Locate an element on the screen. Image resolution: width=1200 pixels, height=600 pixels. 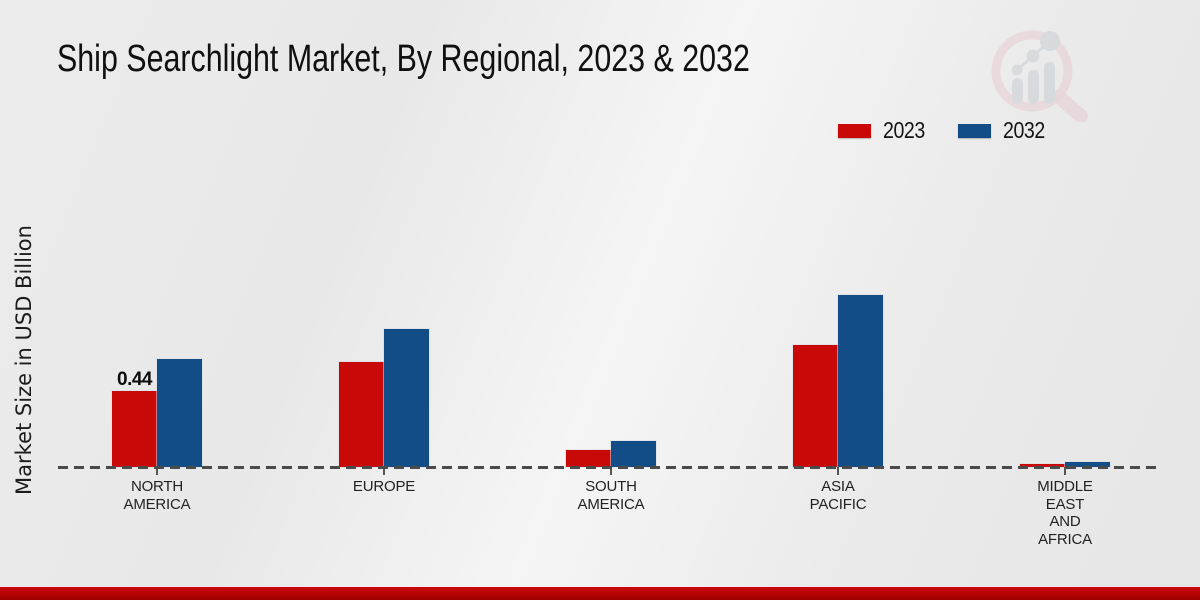
category-label-south-america: SOUTH AMERICA is located at coordinates (611, 495).